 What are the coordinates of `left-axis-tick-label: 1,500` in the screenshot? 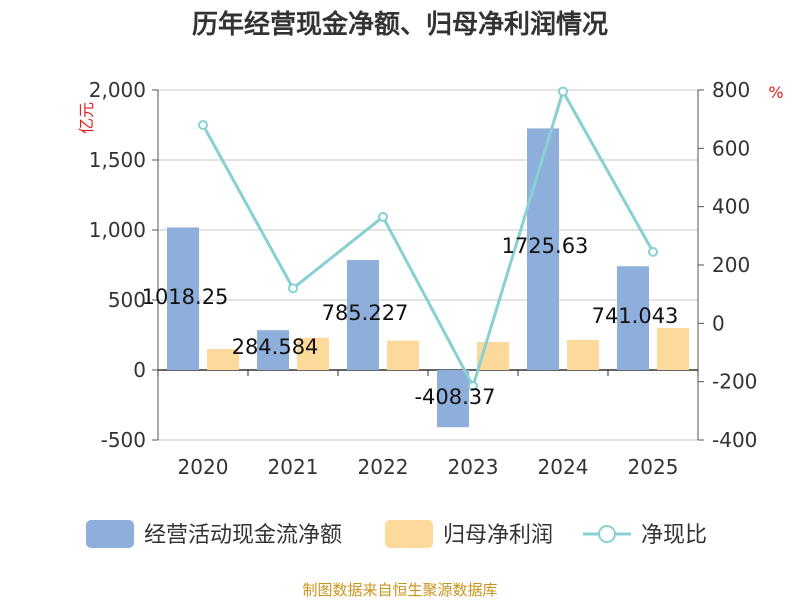 It's located at (117, 160).